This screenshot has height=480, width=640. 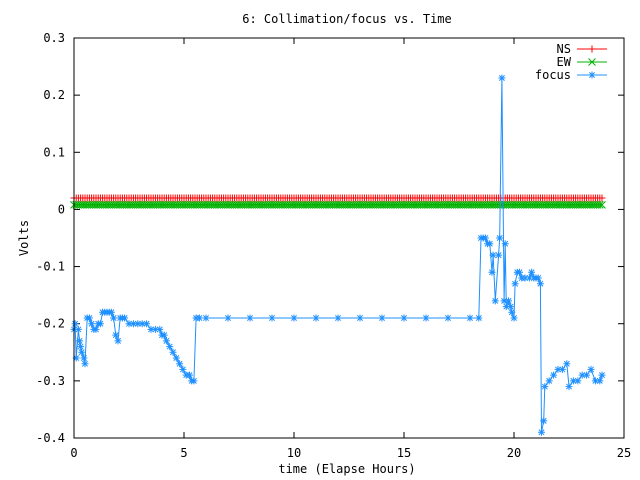 What do you see at coordinates (50, 381) in the screenshot?
I see `y-tick-label: -0.3` at bounding box center [50, 381].